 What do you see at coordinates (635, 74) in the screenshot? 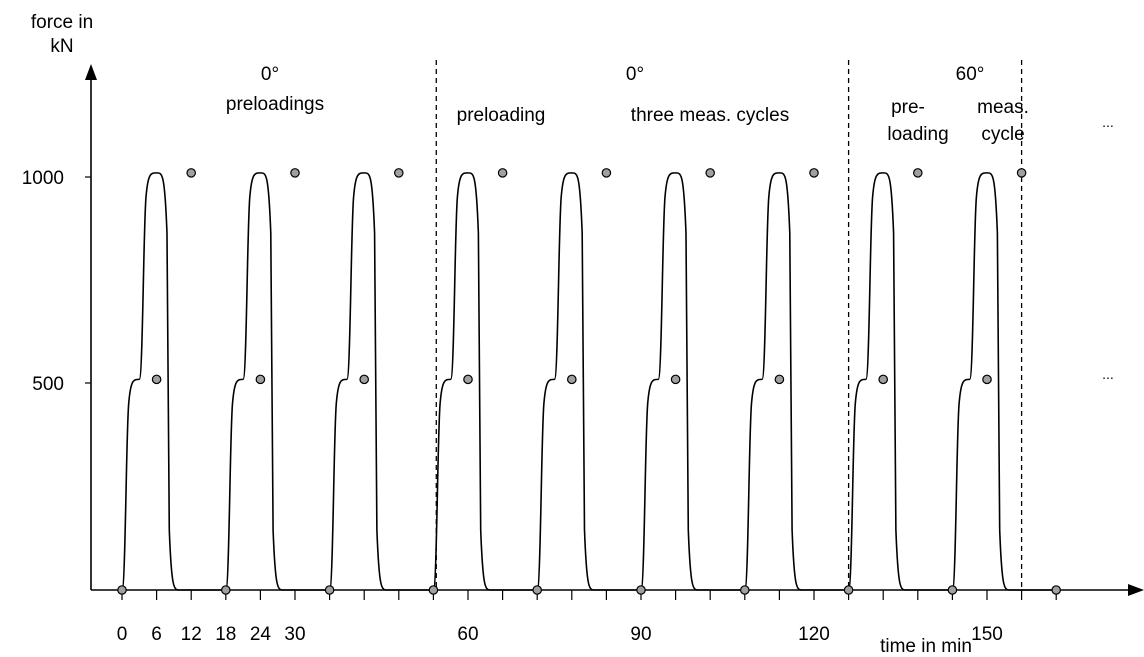
I see `section2-angle: 0°` at bounding box center [635, 74].